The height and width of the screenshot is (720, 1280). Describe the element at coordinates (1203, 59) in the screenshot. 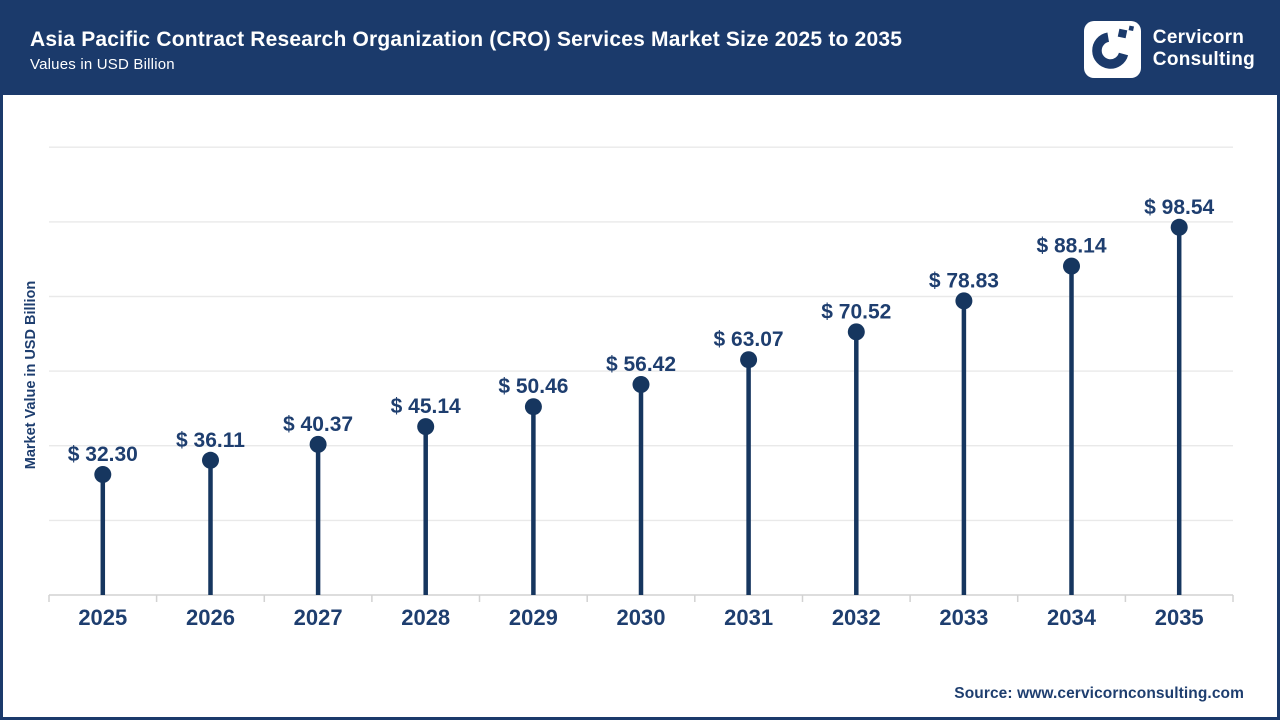

I see `brand-name-line2: Consulting` at that location.